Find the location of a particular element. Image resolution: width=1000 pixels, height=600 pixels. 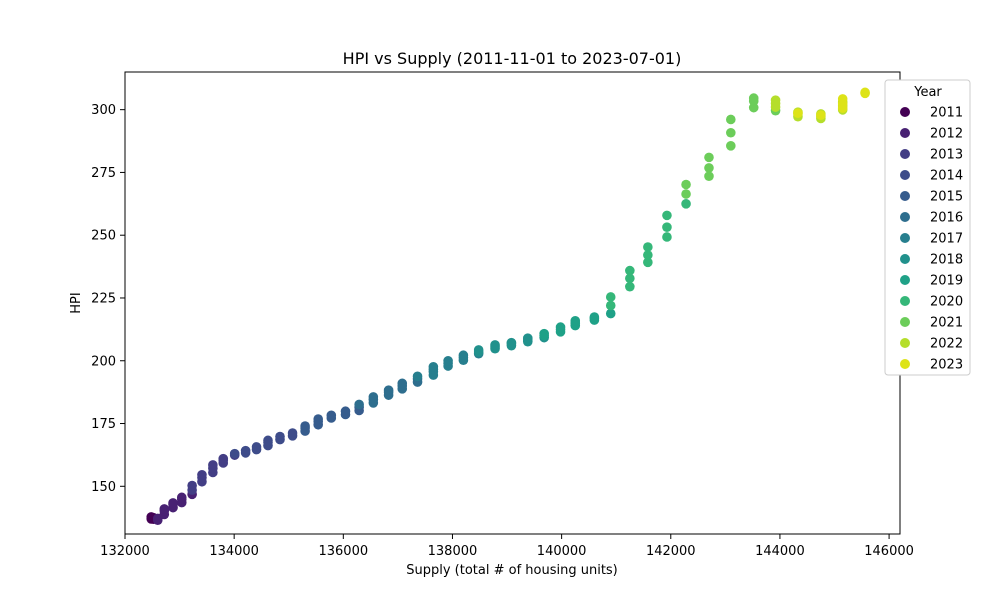

legend-marker-2023 is located at coordinates (905, 364).